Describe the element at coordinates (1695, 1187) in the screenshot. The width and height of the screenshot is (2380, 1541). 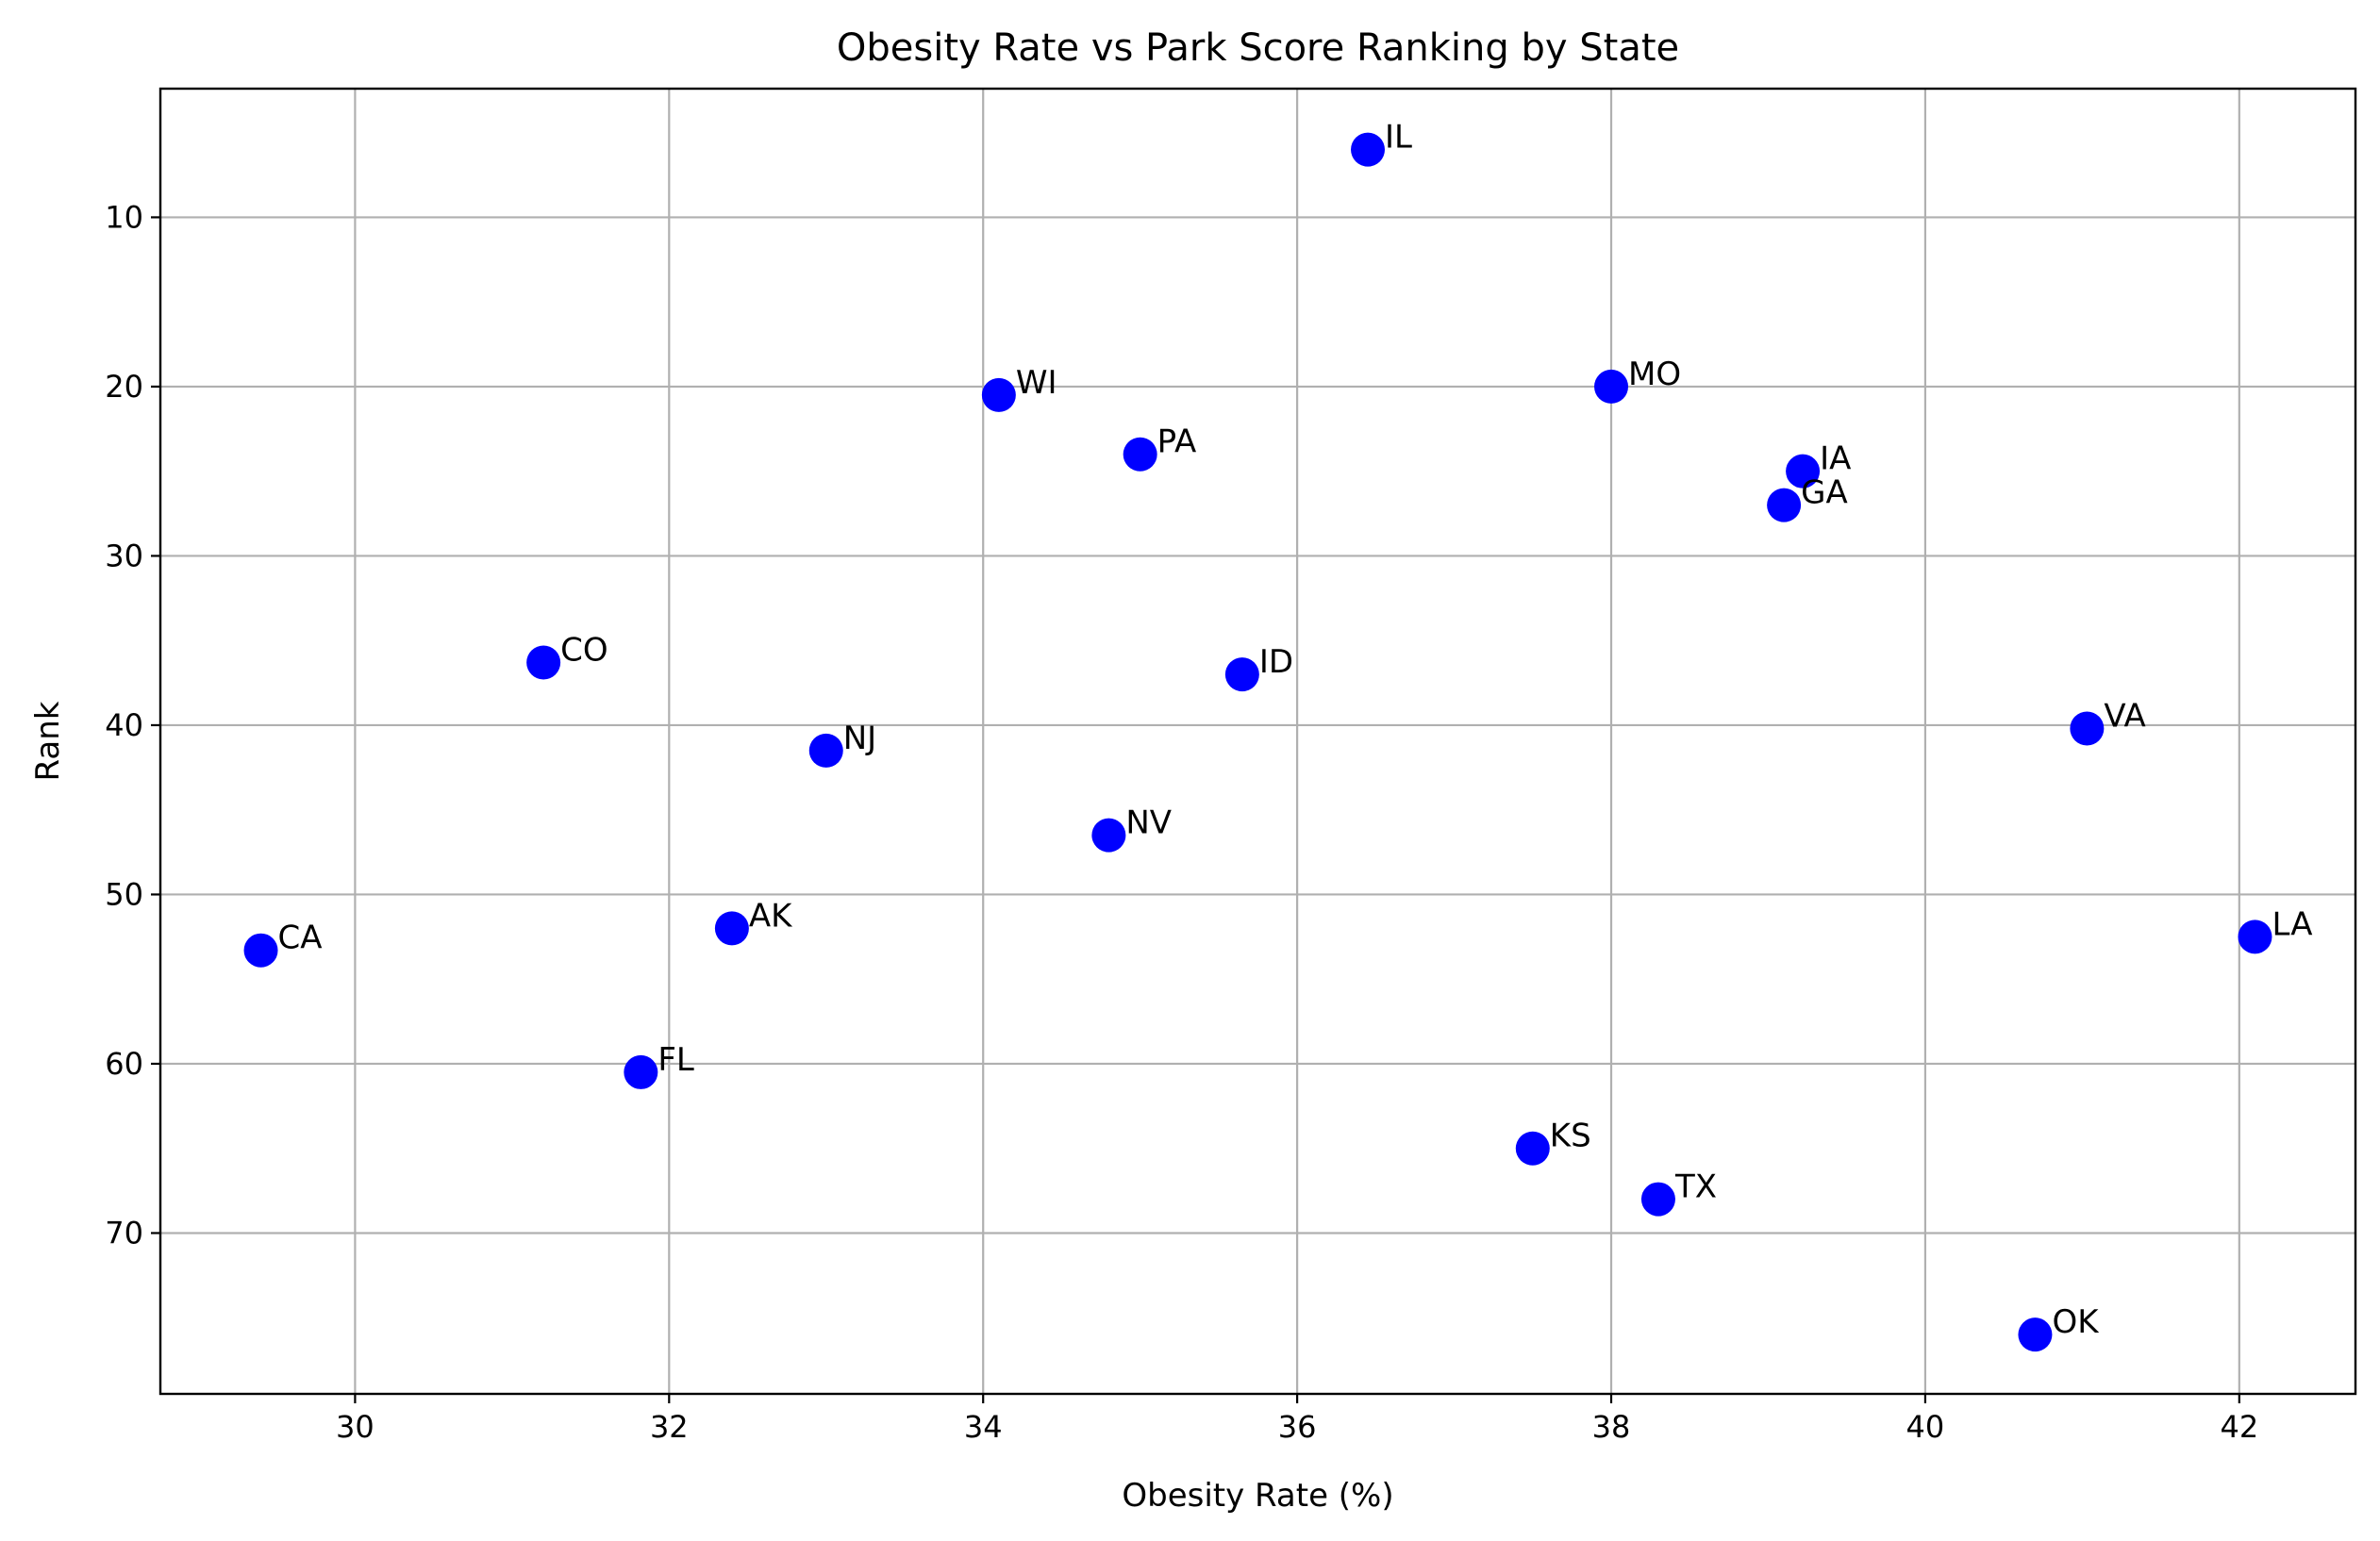
I see `point-label-tx: TX` at that location.